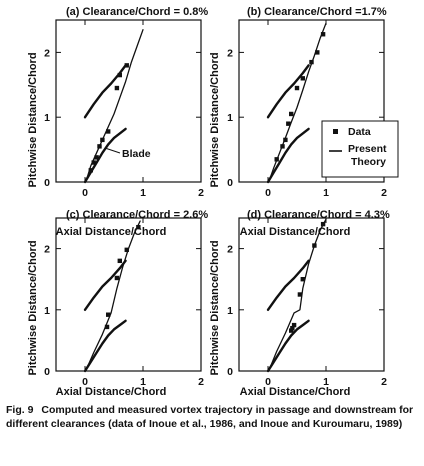  What do you see at coordinates (295, 232) in the screenshot?
I see `x-axis-label-right: Axial Distance/Chord` at bounding box center [295, 232].